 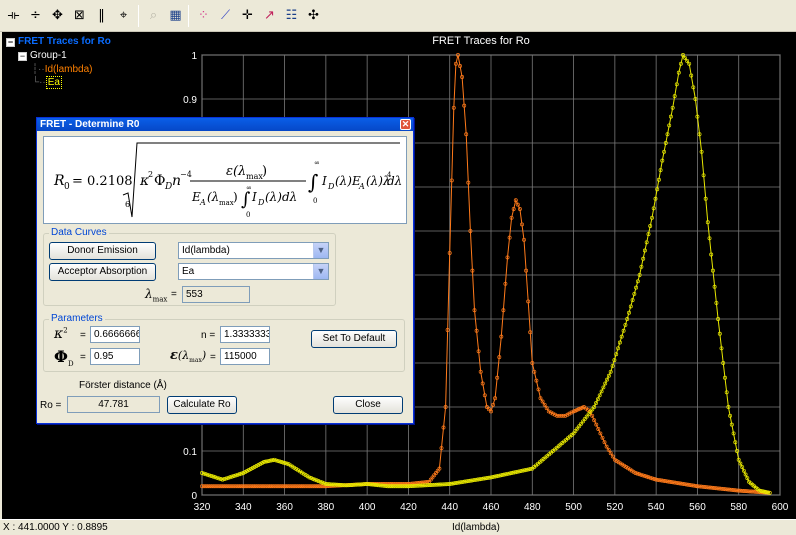 What do you see at coordinates (254, 197) in the screenshot?
I see `svg-text: I` at bounding box center [254, 197].